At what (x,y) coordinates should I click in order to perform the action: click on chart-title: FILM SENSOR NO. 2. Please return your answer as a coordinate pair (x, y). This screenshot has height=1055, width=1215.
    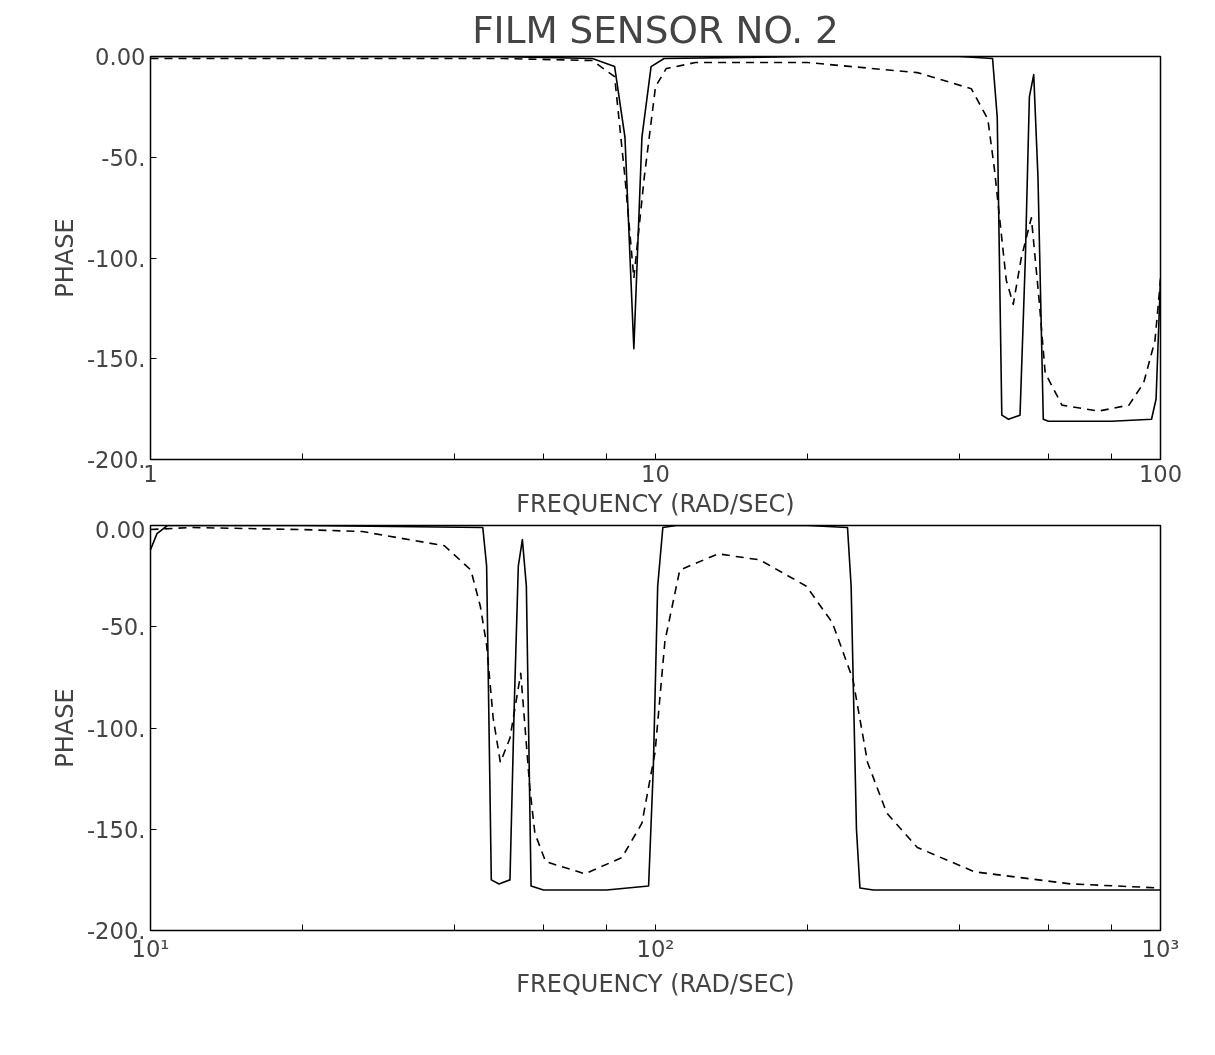
    Looking at the image, I should click on (655, 29).